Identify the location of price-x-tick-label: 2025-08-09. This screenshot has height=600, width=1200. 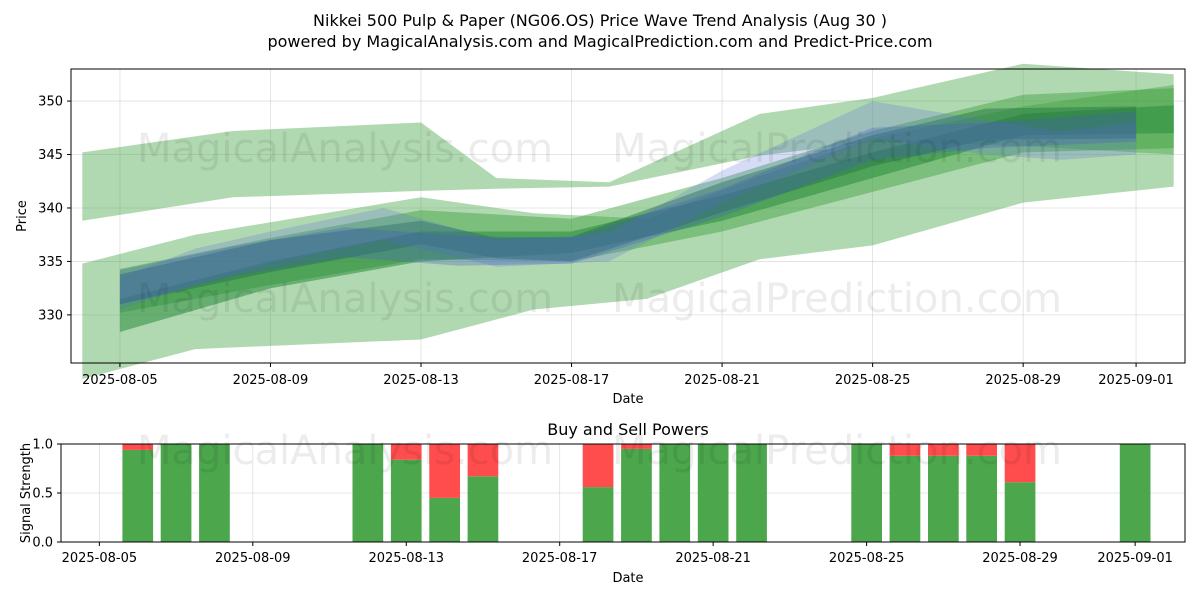
(271, 380).